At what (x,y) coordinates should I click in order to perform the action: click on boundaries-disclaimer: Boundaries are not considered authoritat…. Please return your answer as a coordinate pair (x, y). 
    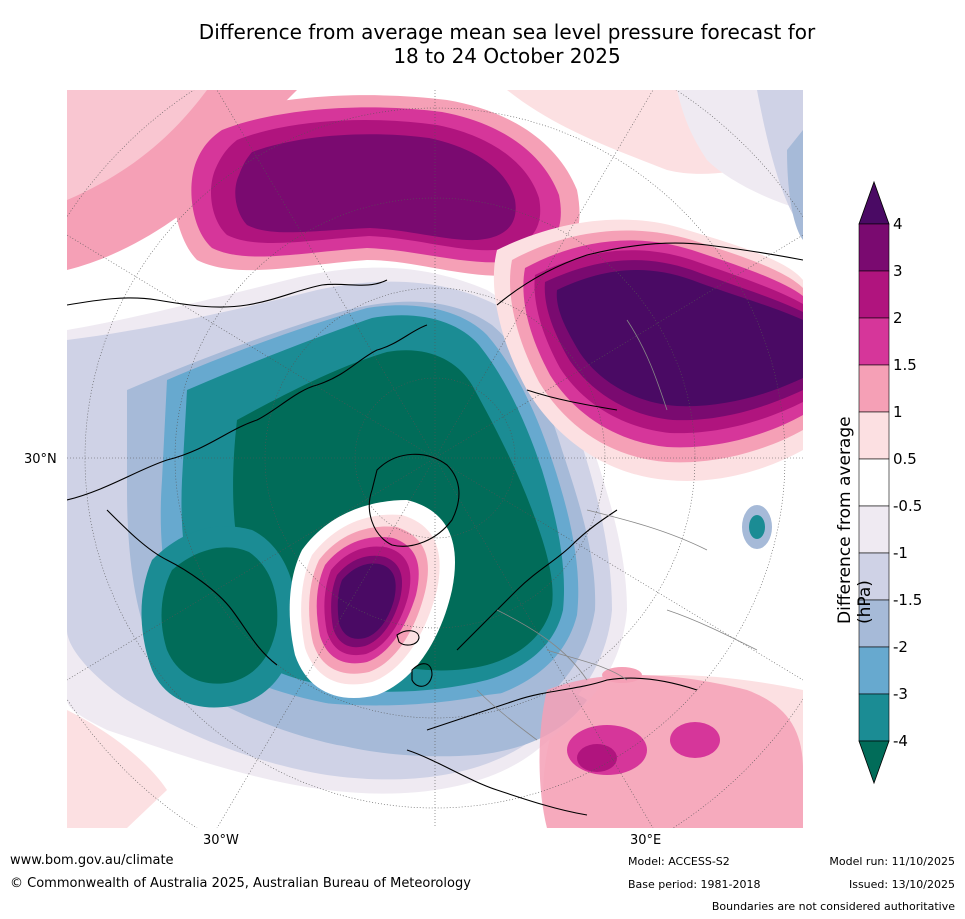
    Looking at the image, I should click on (833, 906).